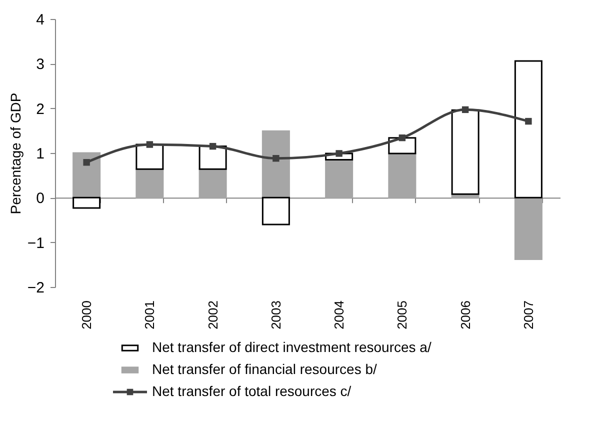 Image resolution: width=591 pixels, height=426 pixels. What do you see at coordinates (252, 391) in the screenshot?
I see `legend-label: Net transfer of total resources c/` at bounding box center [252, 391].